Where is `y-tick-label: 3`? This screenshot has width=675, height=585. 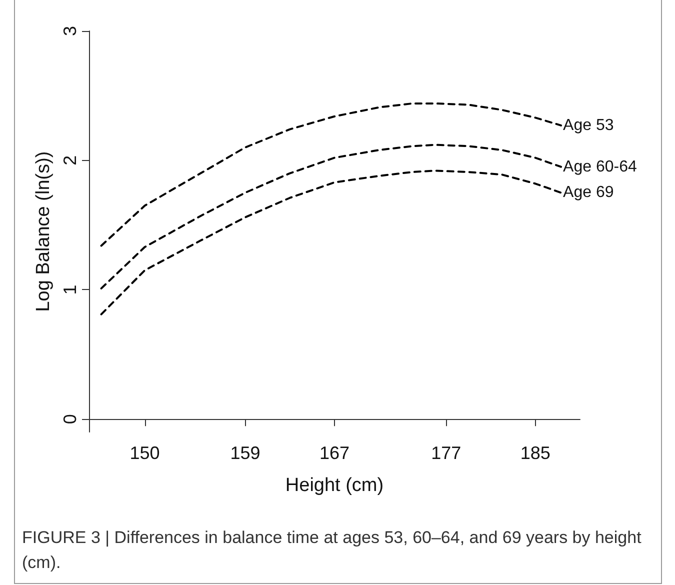
y-tick-label: 3 is located at coordinates (70, 31).